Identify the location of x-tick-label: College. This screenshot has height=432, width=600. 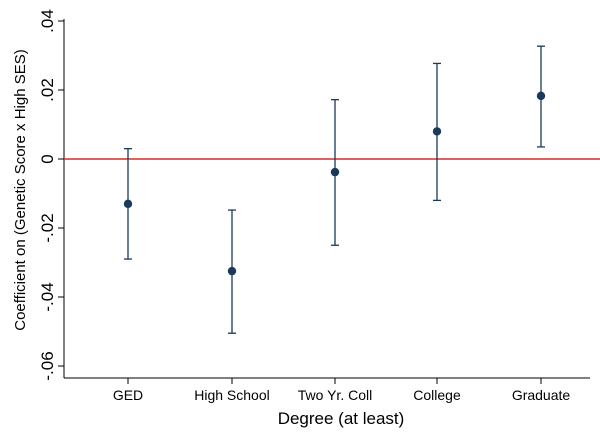
(437, 395).